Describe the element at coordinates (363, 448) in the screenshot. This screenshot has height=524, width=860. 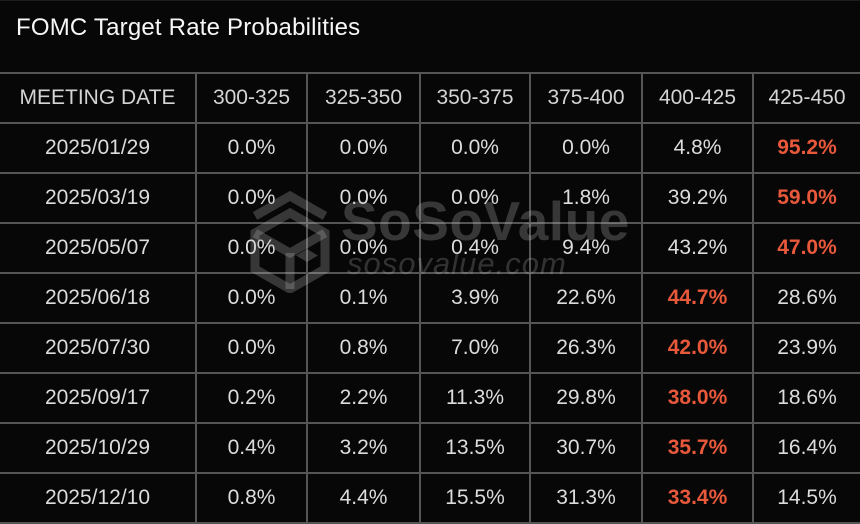
I see `probability-cell: 3.2%` at that location.